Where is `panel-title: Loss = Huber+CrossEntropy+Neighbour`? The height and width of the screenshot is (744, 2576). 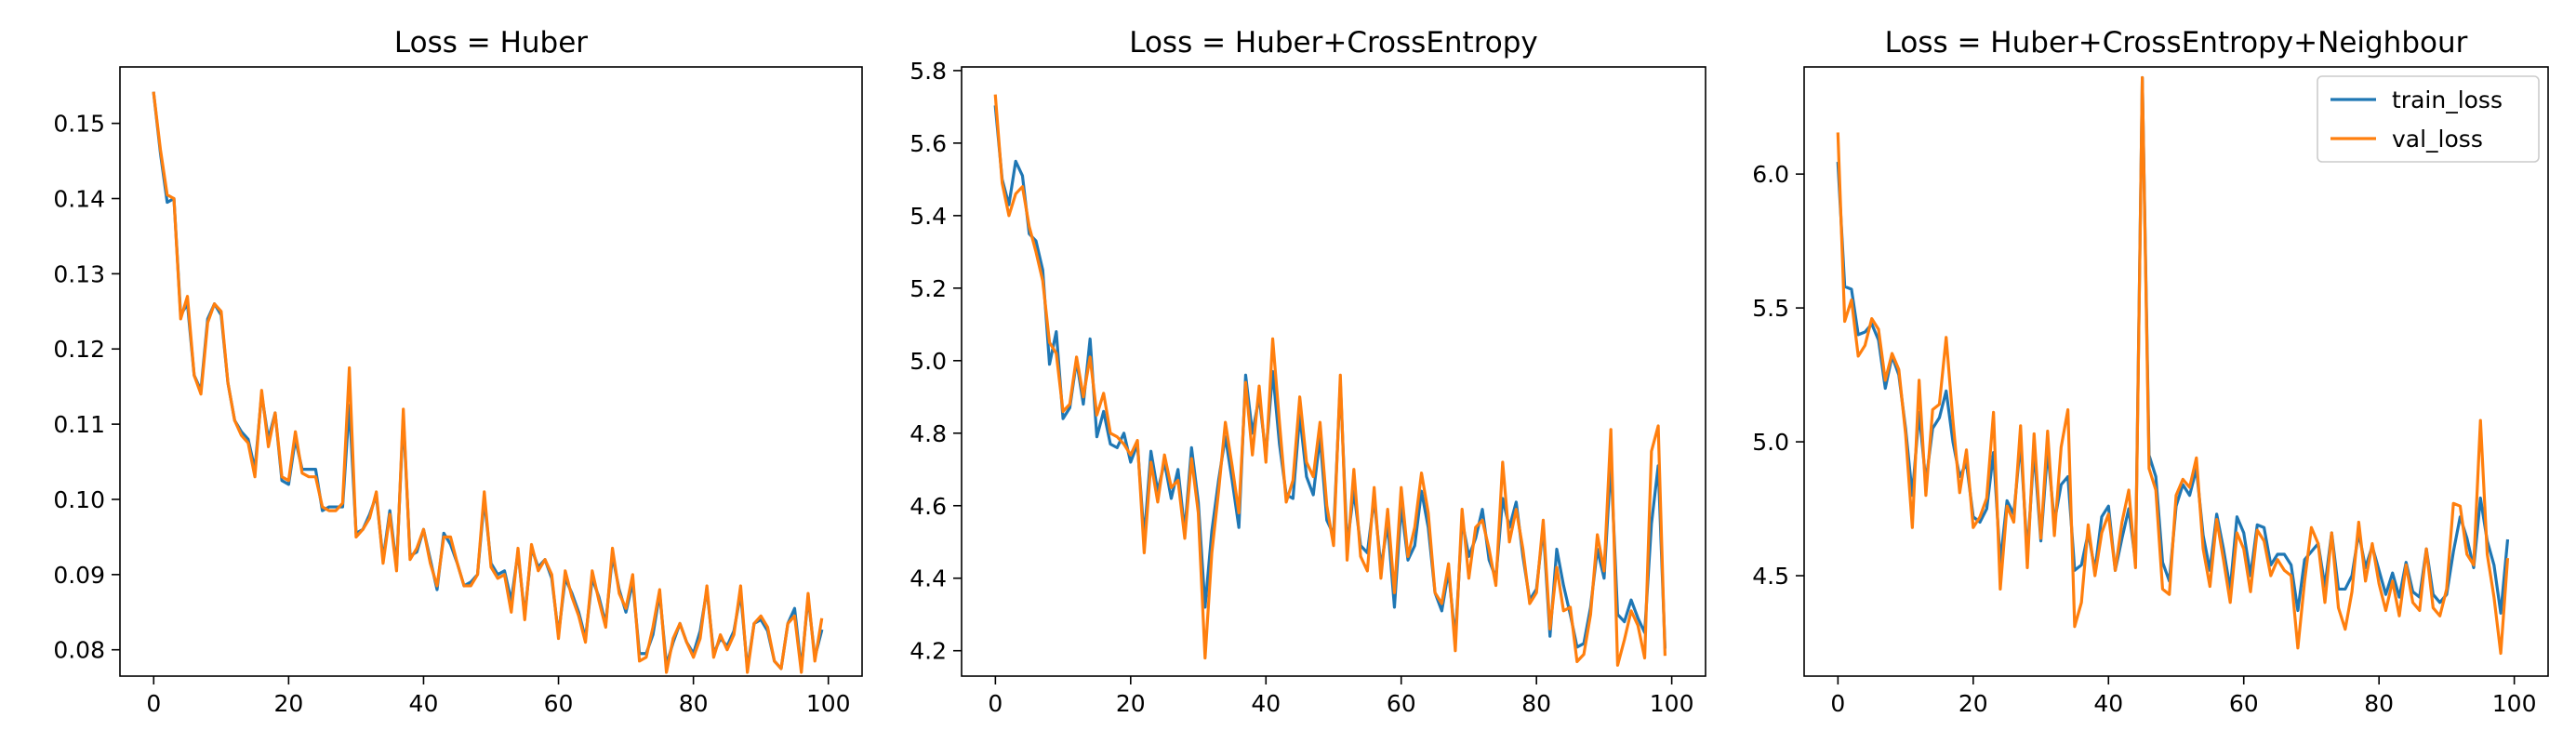 panel-title: Loss = Huber+CrossEntropy+Neighbour is located at coordinates (2176, 43).